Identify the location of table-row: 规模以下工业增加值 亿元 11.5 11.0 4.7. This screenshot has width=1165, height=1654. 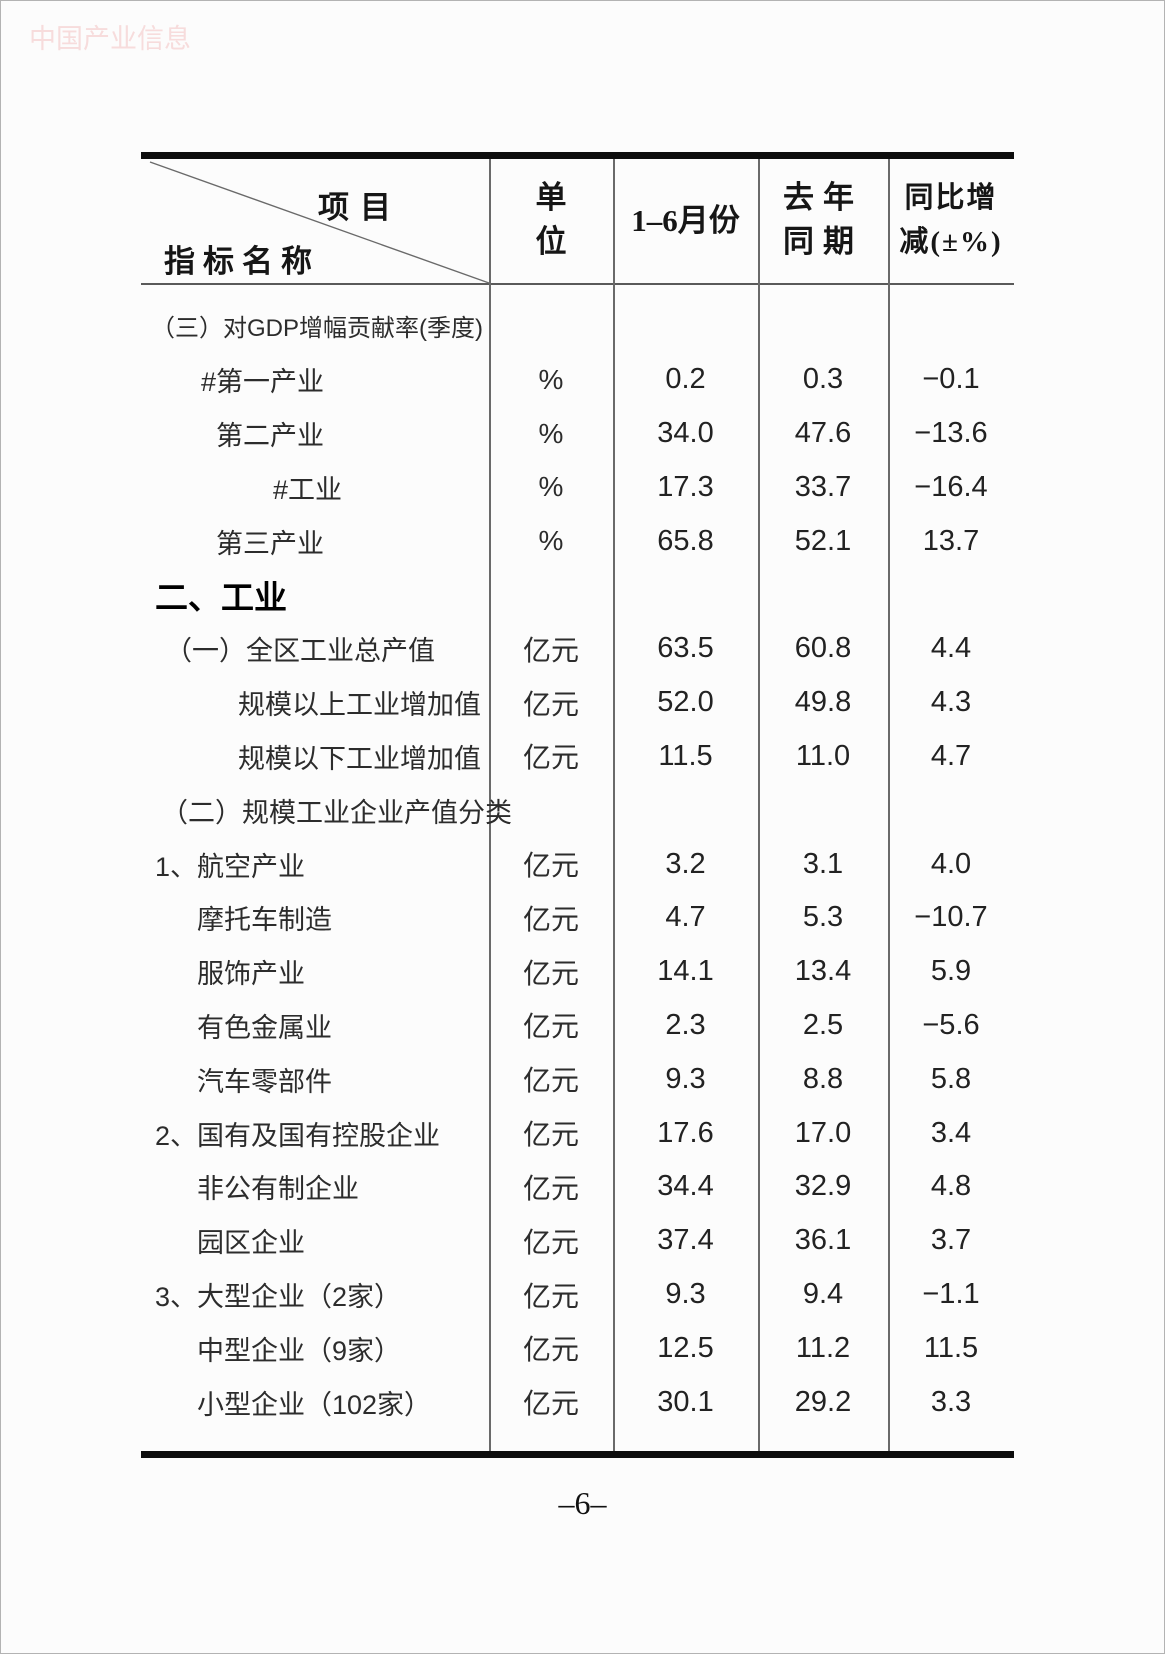
(577, 757).